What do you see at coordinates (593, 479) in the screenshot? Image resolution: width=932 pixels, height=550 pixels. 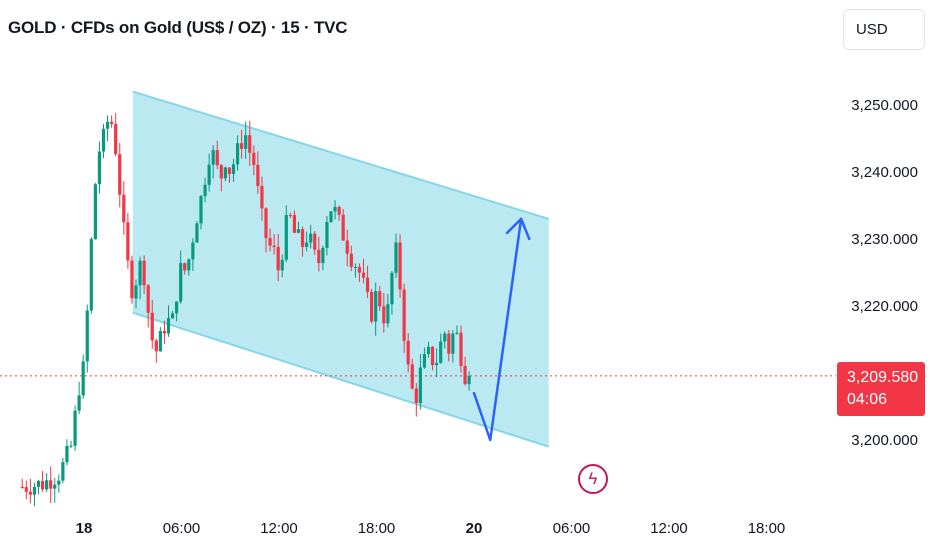 I see `flash-icon: ϟ` at bounding box center [593, 479].